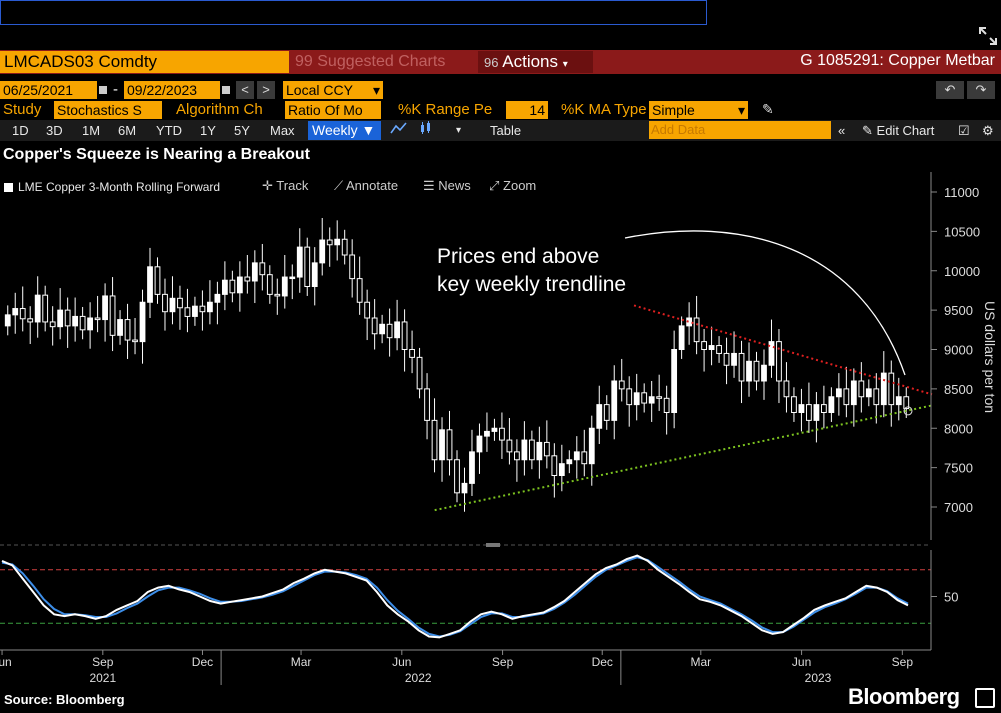  Describe the element at coordinates (292, 185) in the screenshot. I see `track-label: Track` at that location.